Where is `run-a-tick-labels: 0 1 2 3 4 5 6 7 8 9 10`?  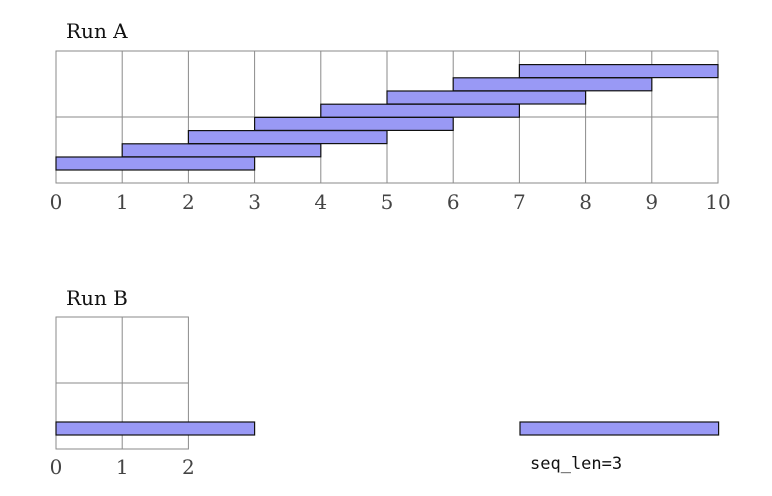
run-a-tick-labels: 0 1 2 3 4 5 6 7 8 9 10 is located at coordinates (390, 202).